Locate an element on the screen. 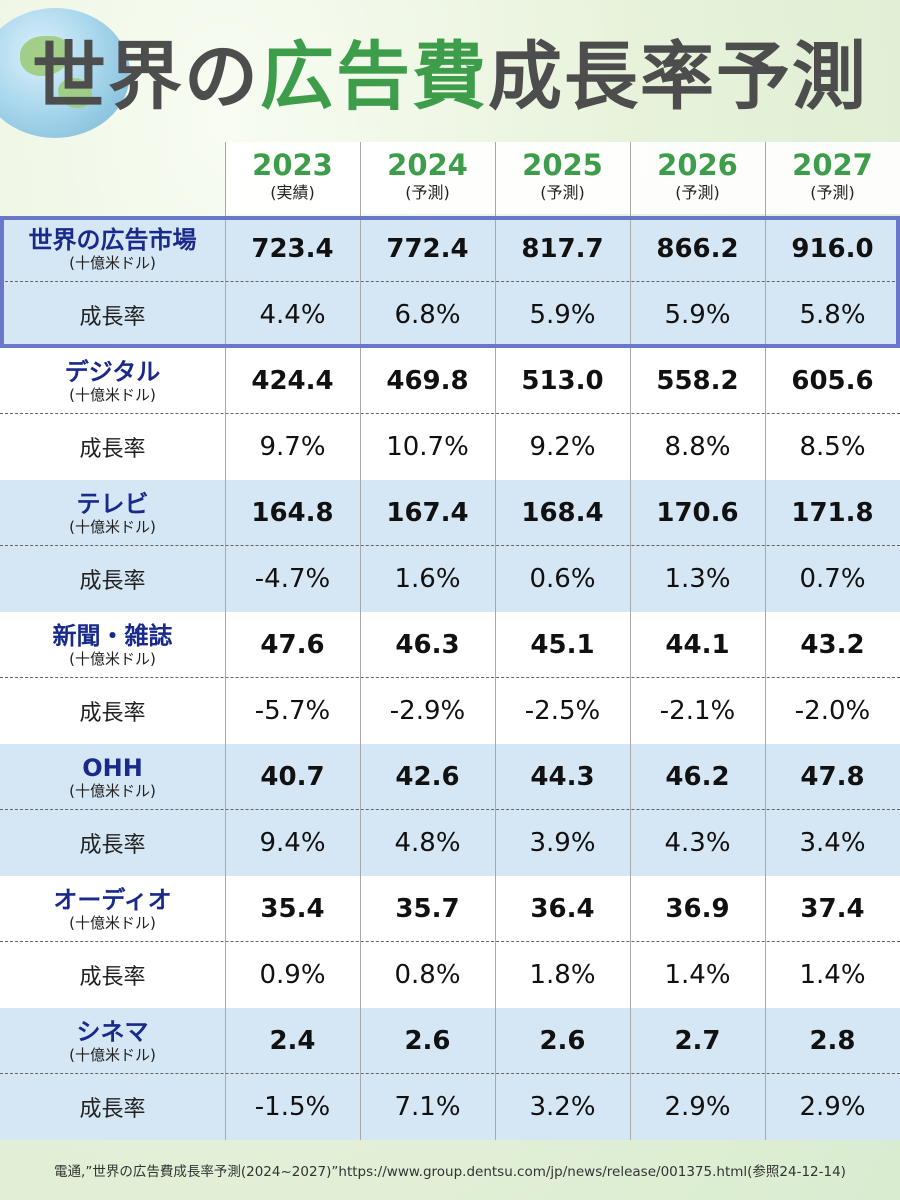 This screenshot has width=900, height=1200. rate-row: 成長率 -4.7% 1.6% 0.6% 1.3% 0.7% is located at coordinates (450, 579).